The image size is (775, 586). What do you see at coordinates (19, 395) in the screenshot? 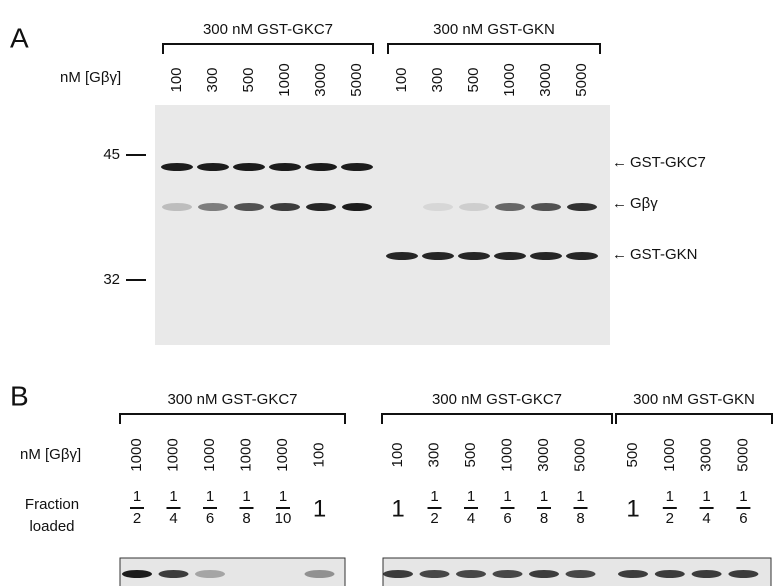
I see `panel-label: B` at bounding box center [19, 395].